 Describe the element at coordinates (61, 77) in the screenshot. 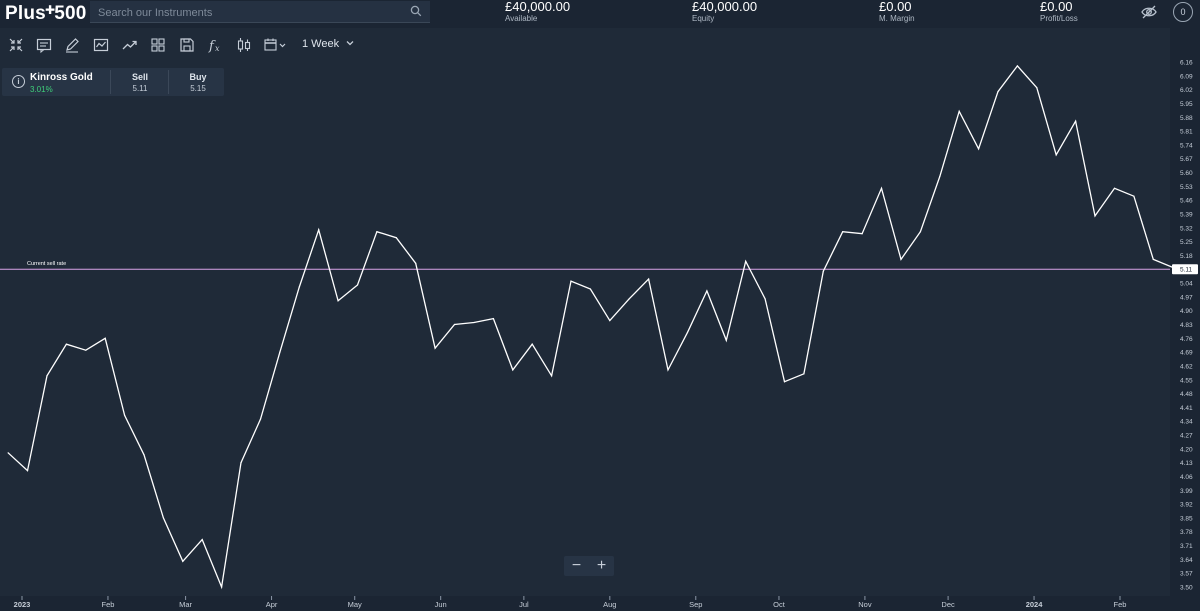

I see `instrument-name: Kinross Gold` at that location.